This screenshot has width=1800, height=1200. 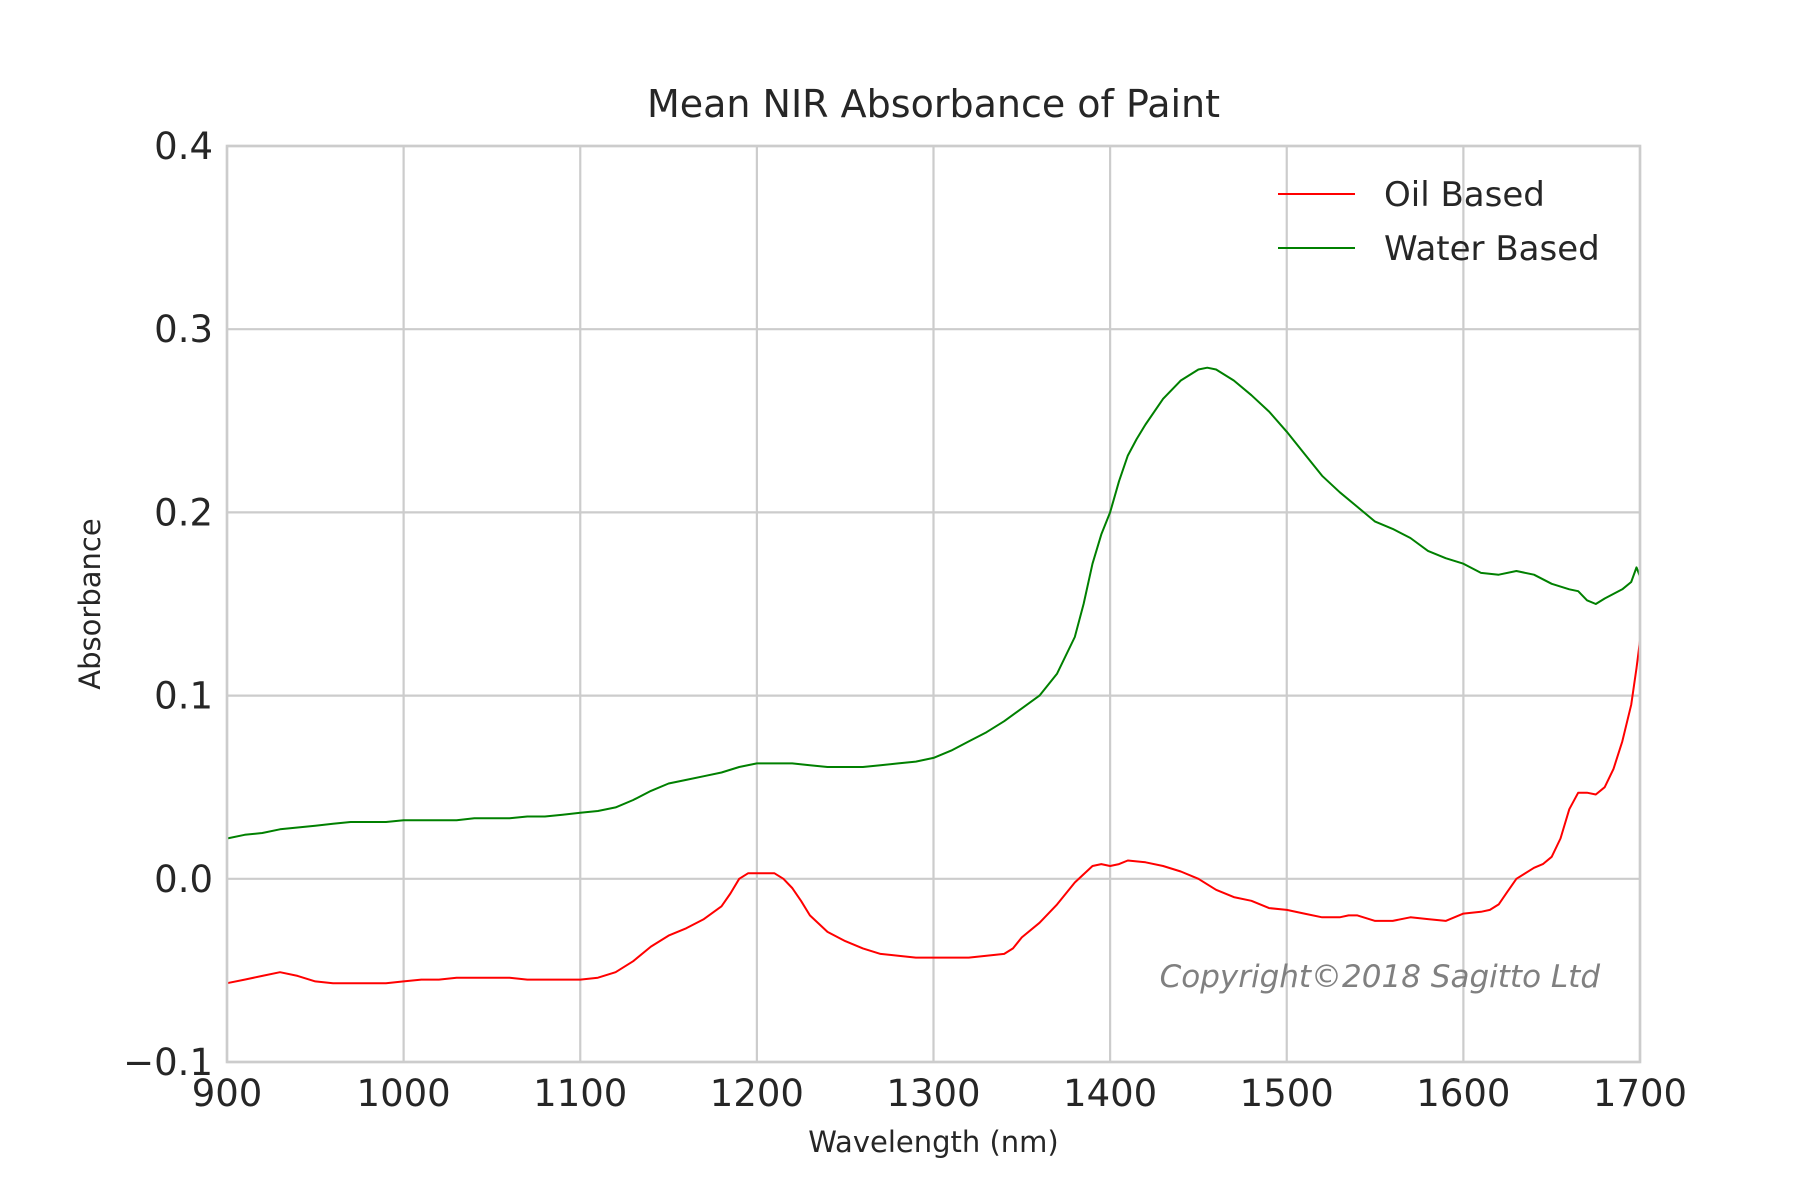 What do you see at coordinates (933, 104) in the screenshot?
I see `chart-title: Mean NIR Absorbance of Paint` at bounding box center [933, 104].